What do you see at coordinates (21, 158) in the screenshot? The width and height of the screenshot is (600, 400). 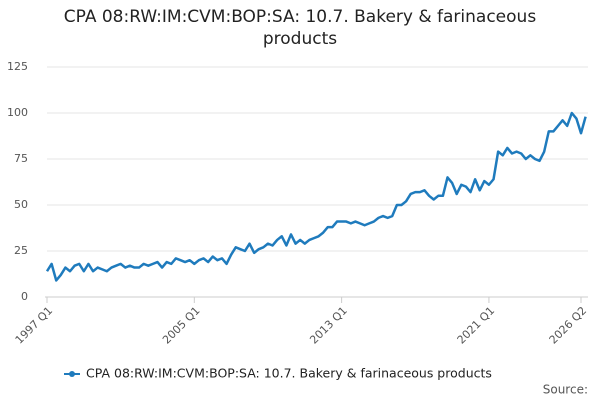 I see `y-tick-label: 75` at bounding box center [21, 158].